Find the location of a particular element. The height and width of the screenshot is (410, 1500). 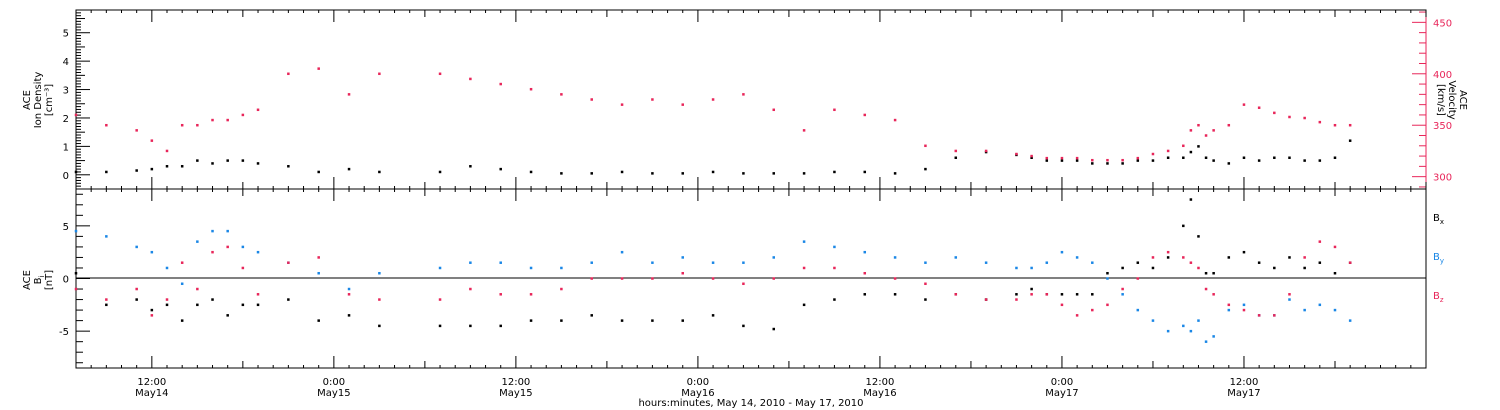

legend-bx: Bx is located at coordinates (1438, 219).